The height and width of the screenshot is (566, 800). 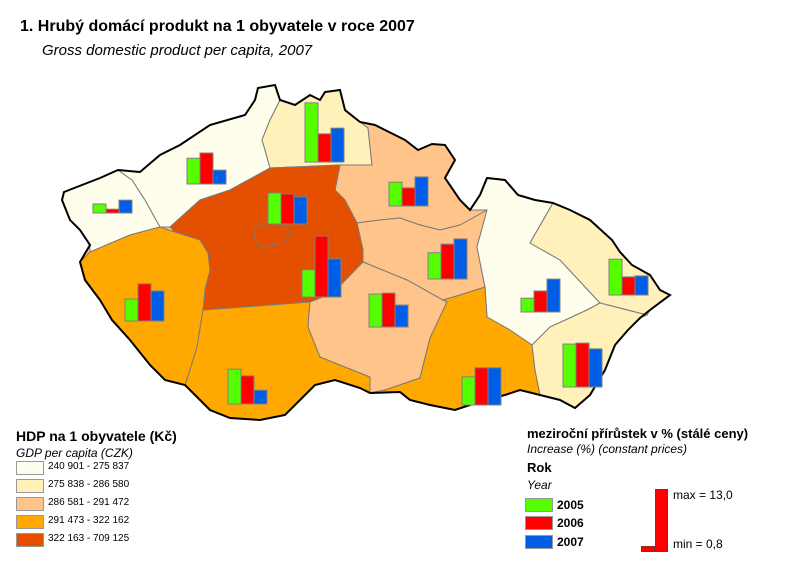 I want to click on year-swatch-2007, so click(x=539, y=542).